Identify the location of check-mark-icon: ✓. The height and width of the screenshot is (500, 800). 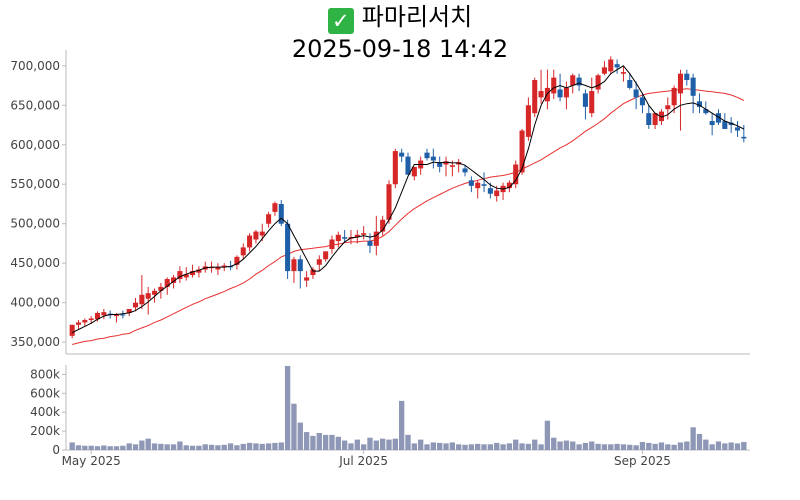
(340, 21).